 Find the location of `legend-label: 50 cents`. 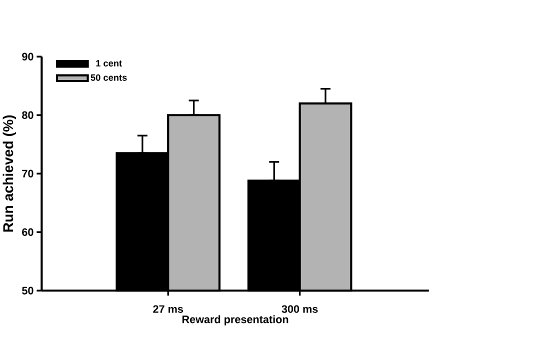

legend-label: 50 cents is located at coordinates (108, 77).